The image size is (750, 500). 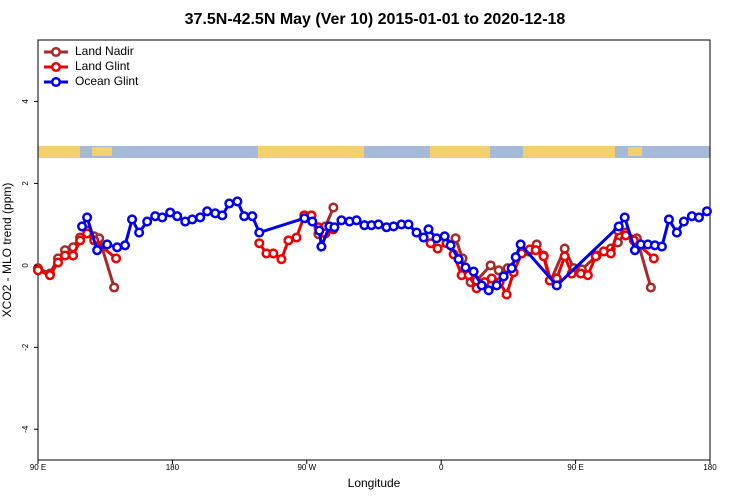 What do you see at coordinates (102, 66) in the screenshot?
I see `legend-label: Land Glint` at bounding box center [102, 66].